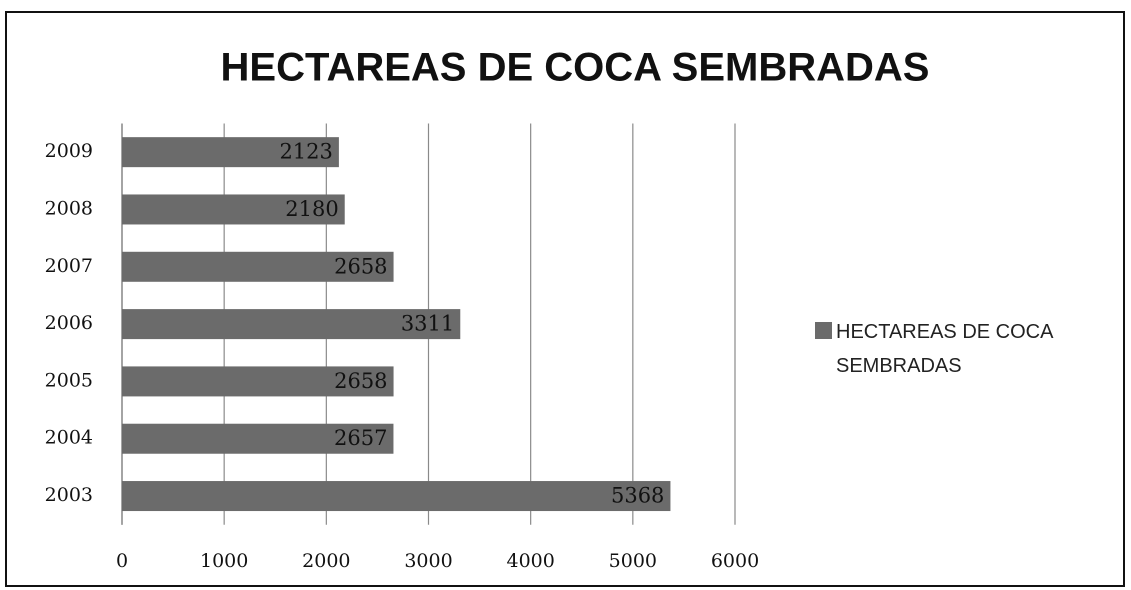 The width and height of the screenshot is (1131, 590). I want to click on value-label: 2123, so click(305, 152).